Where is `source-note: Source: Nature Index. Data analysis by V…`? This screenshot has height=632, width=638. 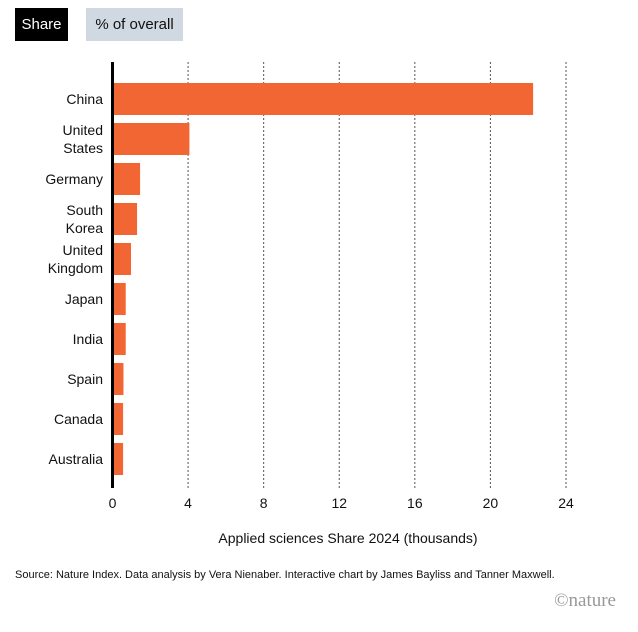
source-note: Source: Nature Index. Data analysis by V… is located at coordinates (285, 575).